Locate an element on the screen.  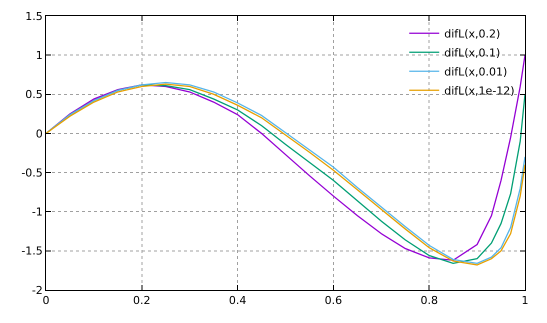
x-tick-label: 1 is located at coordinates (525, 301).